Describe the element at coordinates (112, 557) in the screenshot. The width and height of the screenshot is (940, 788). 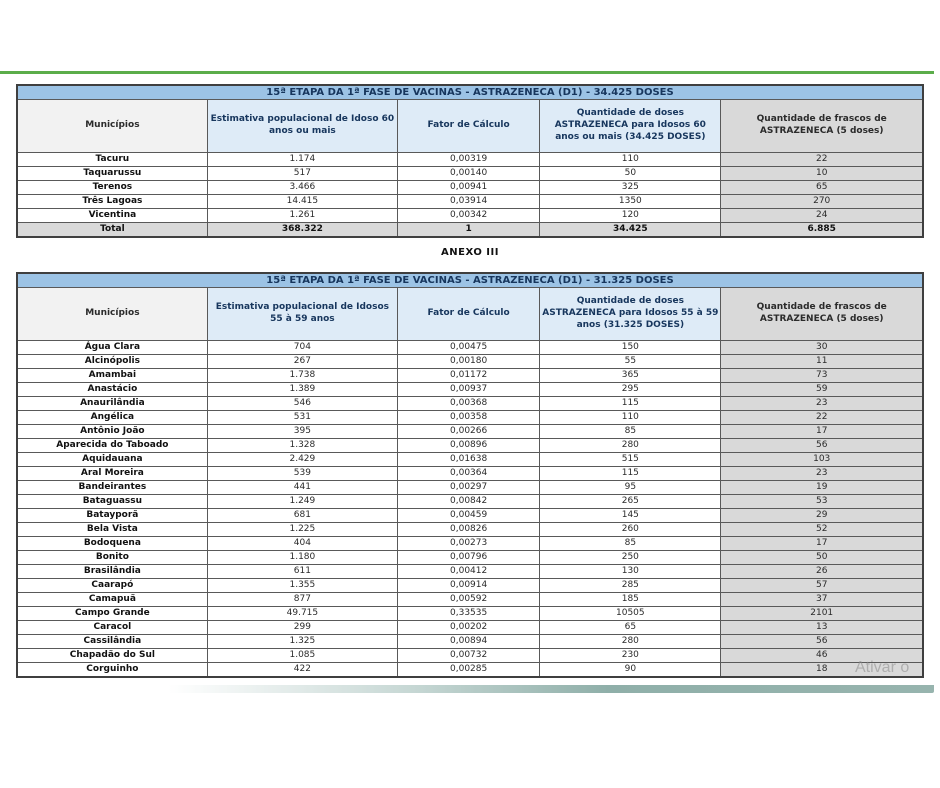
I see `cell-municipio: Bonito` at that location.